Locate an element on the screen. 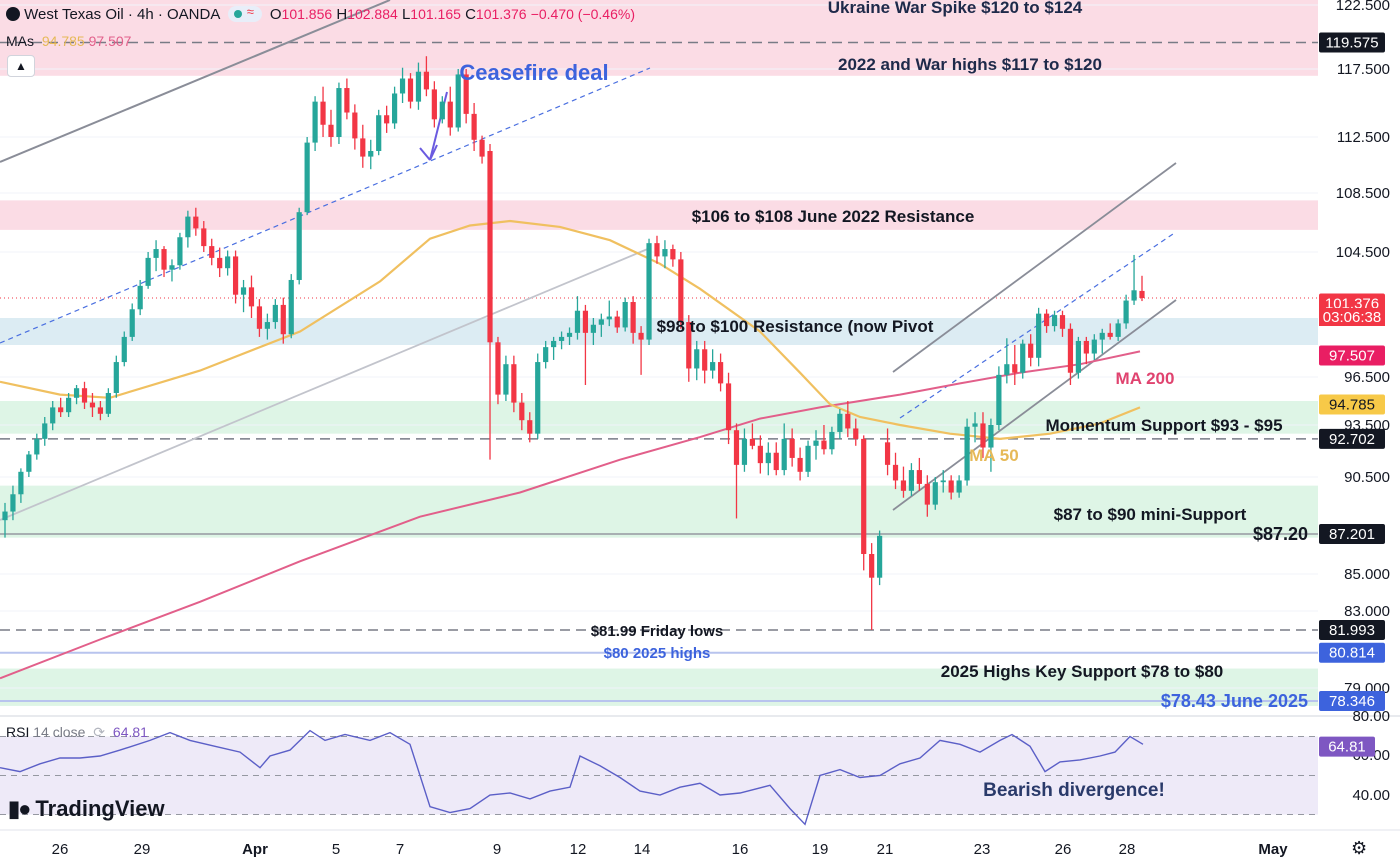 This screenshot has height=863, width=1400. price-tag: 92.702 is located at coordinates (1352, 439).